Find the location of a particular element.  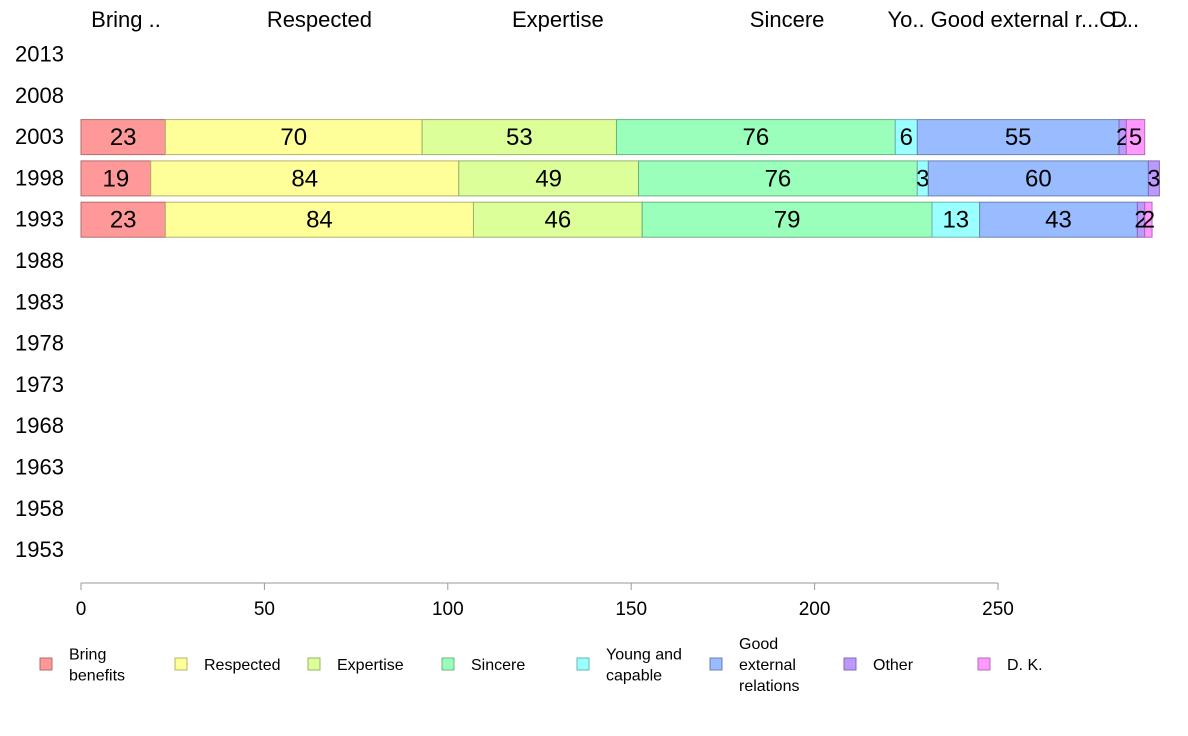

legend-label: D. K. is located at coordinates (1025, 665).